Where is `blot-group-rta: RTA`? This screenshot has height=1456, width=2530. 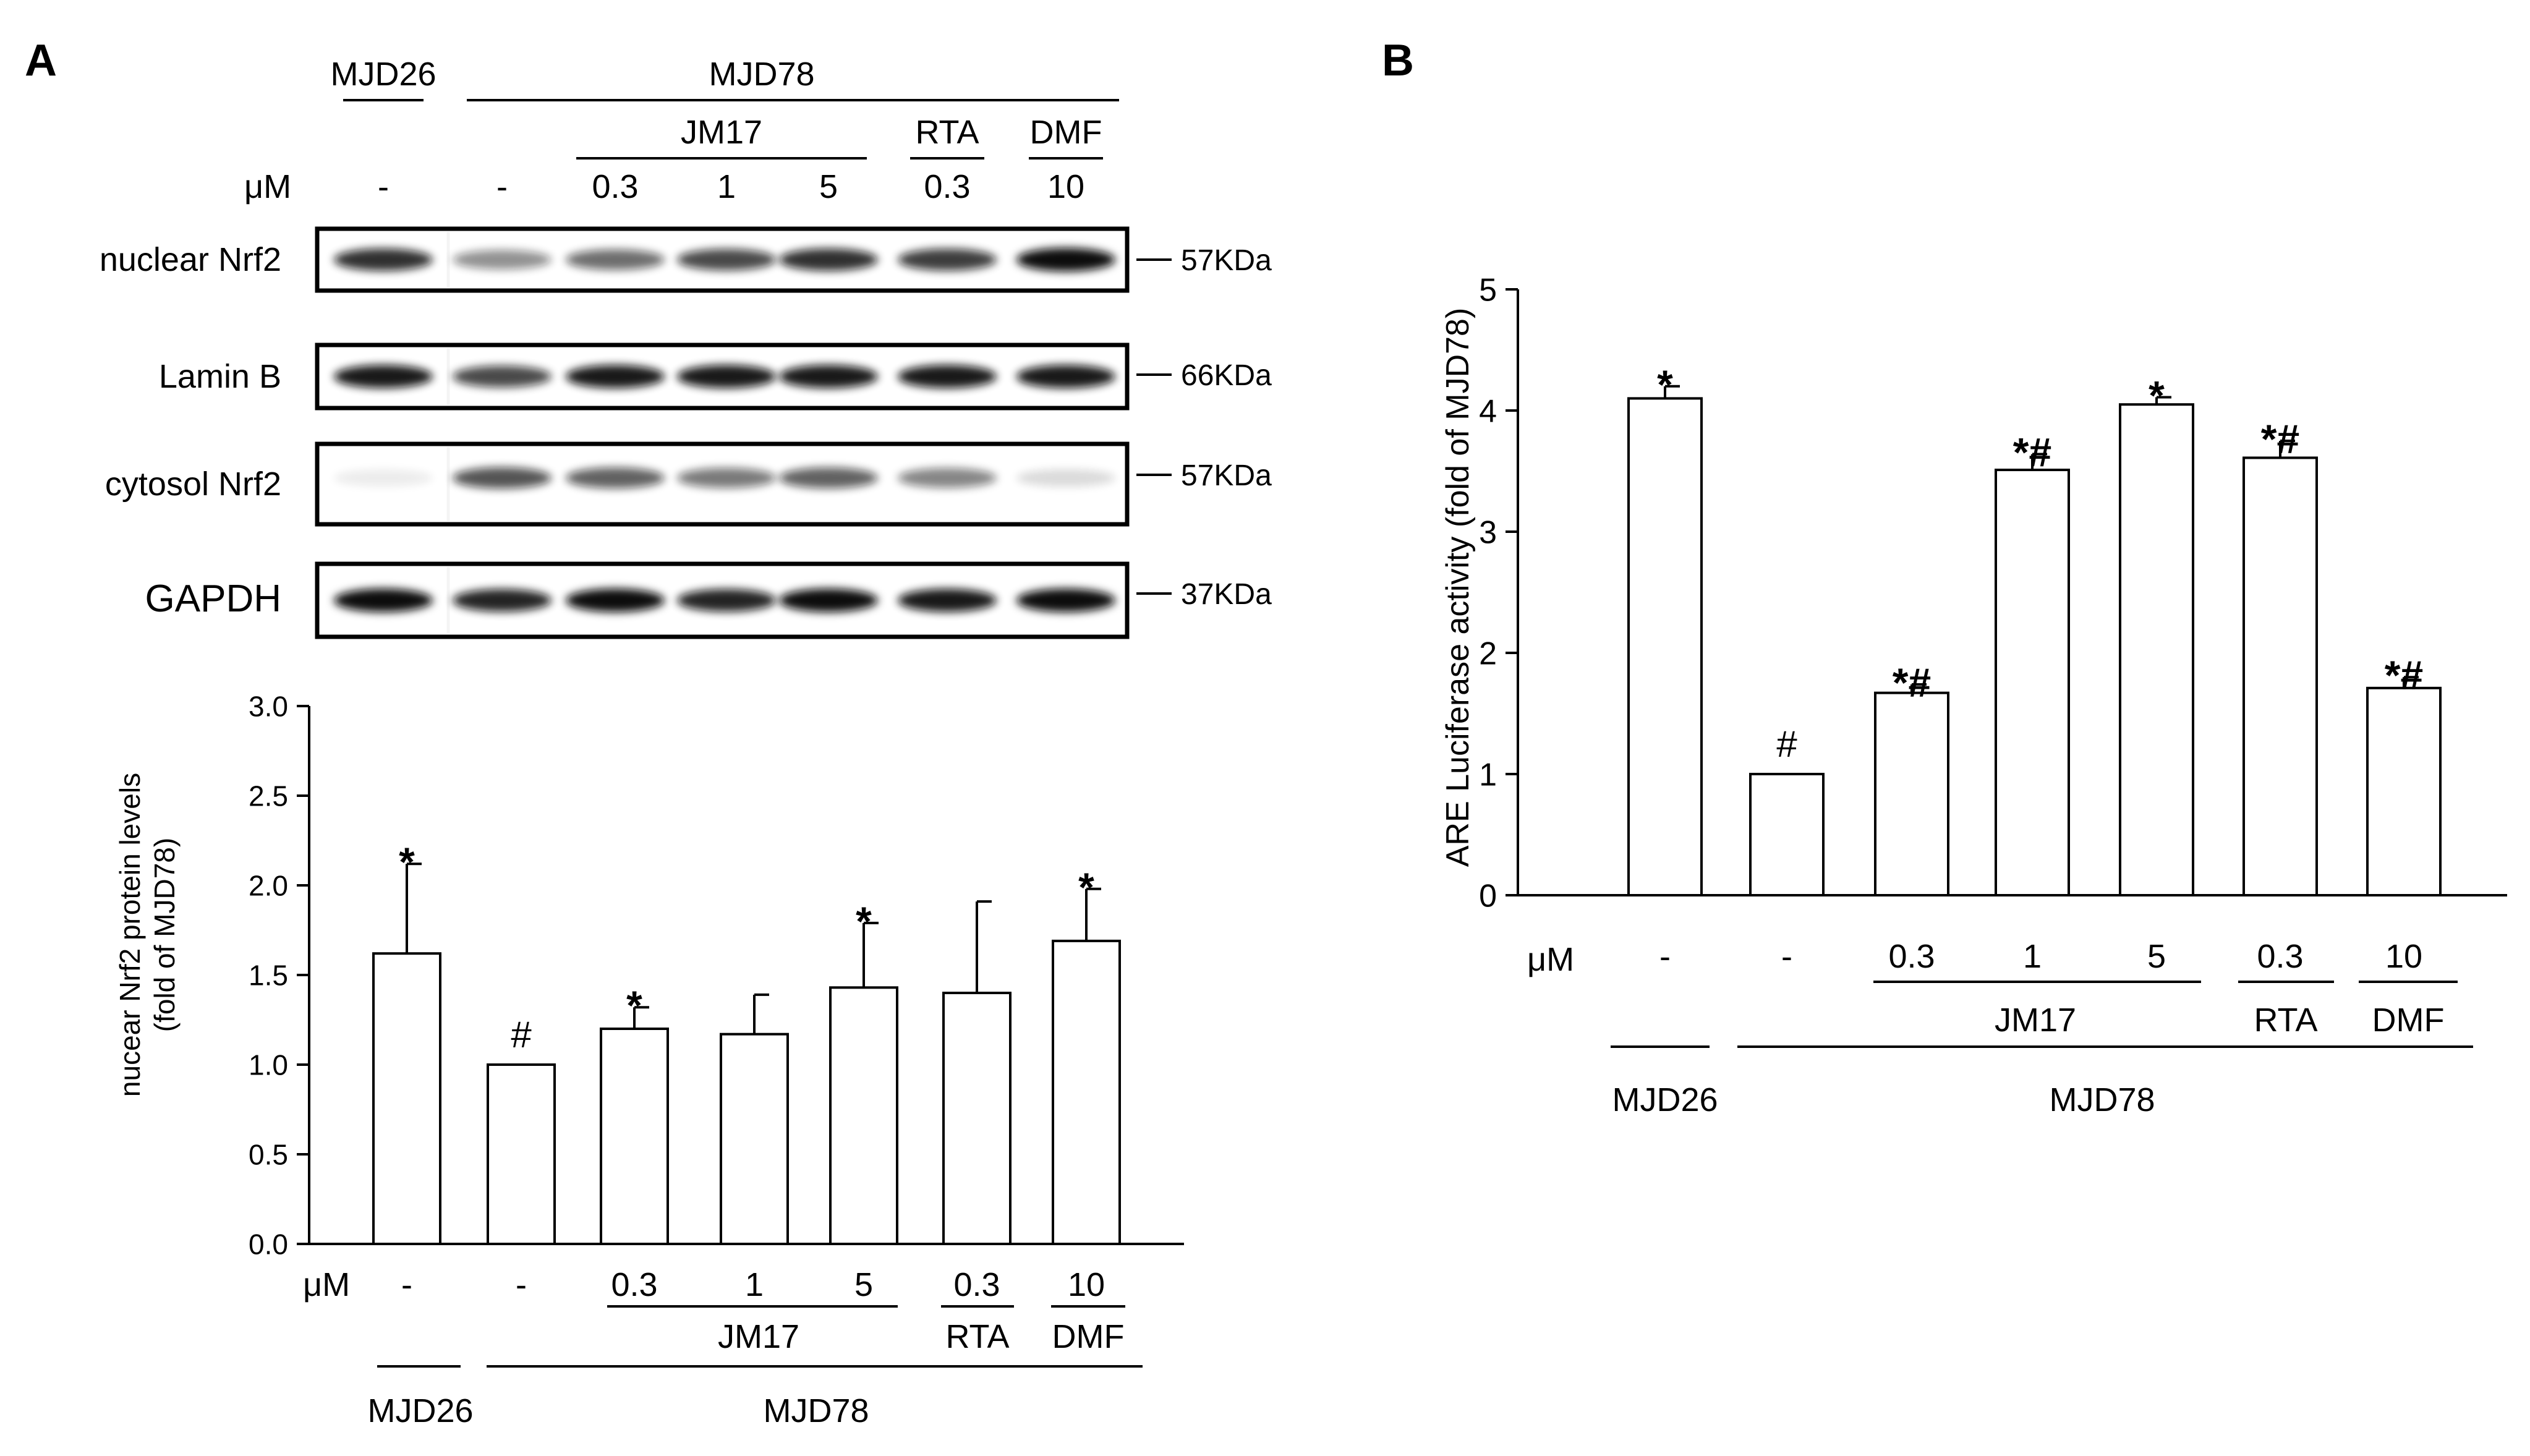 blot-group-rta: RTA is located at coordinates (947, 132).